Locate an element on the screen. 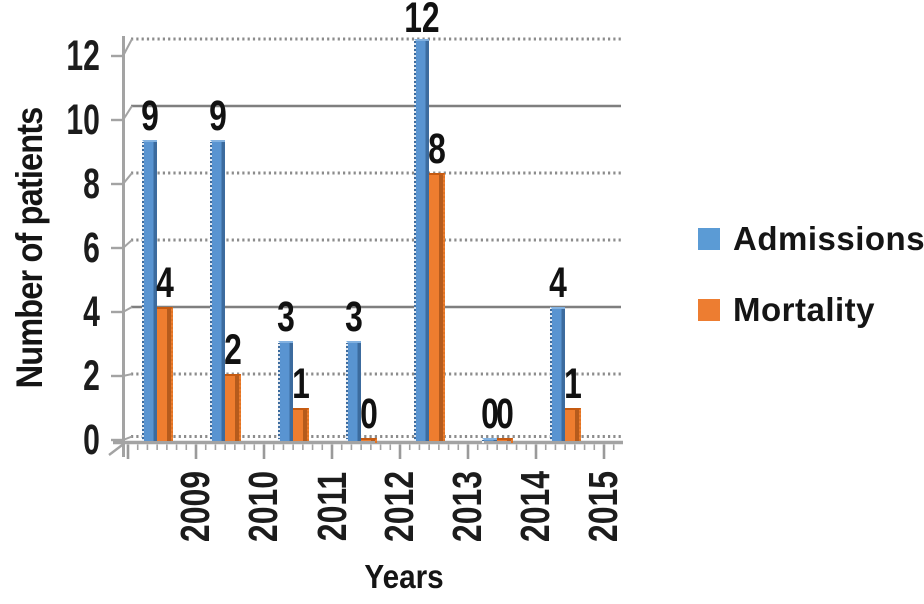  data-label-mortality-2010: 2 is located at coordinates (233, 350).